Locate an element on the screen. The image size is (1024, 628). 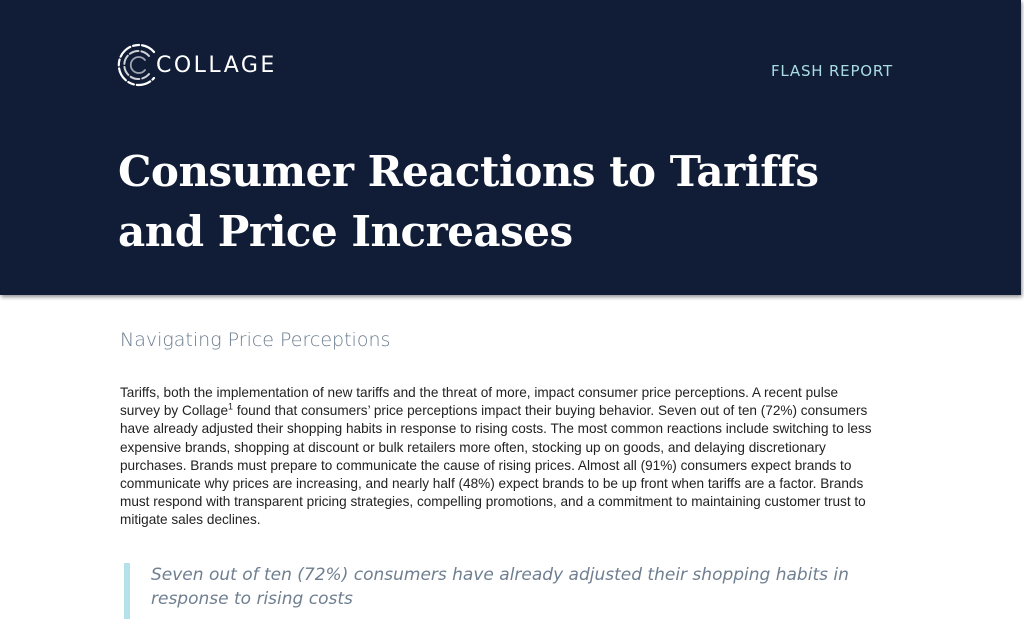
collage-logo-icon is located at coordinates (136, 65).